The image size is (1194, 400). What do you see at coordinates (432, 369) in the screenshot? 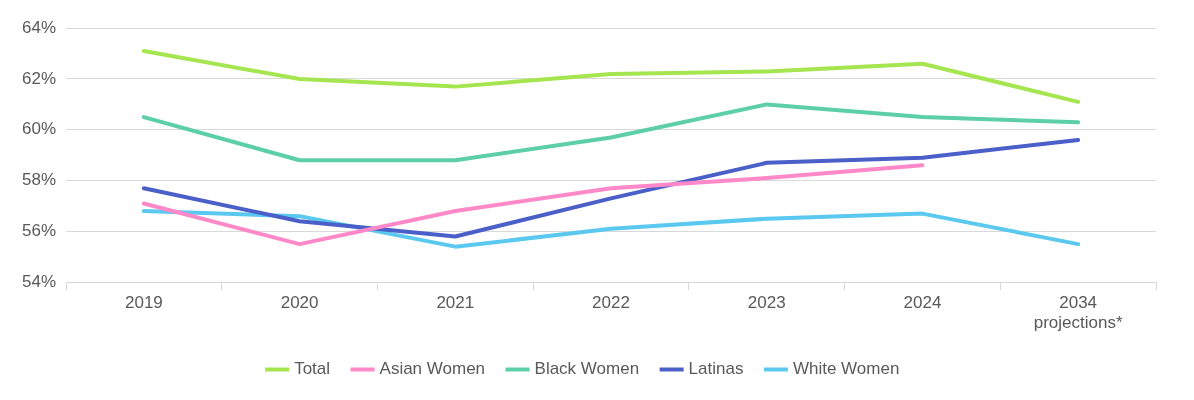
I see `legend-label: Asian Women` at bounding box center [432, 369].